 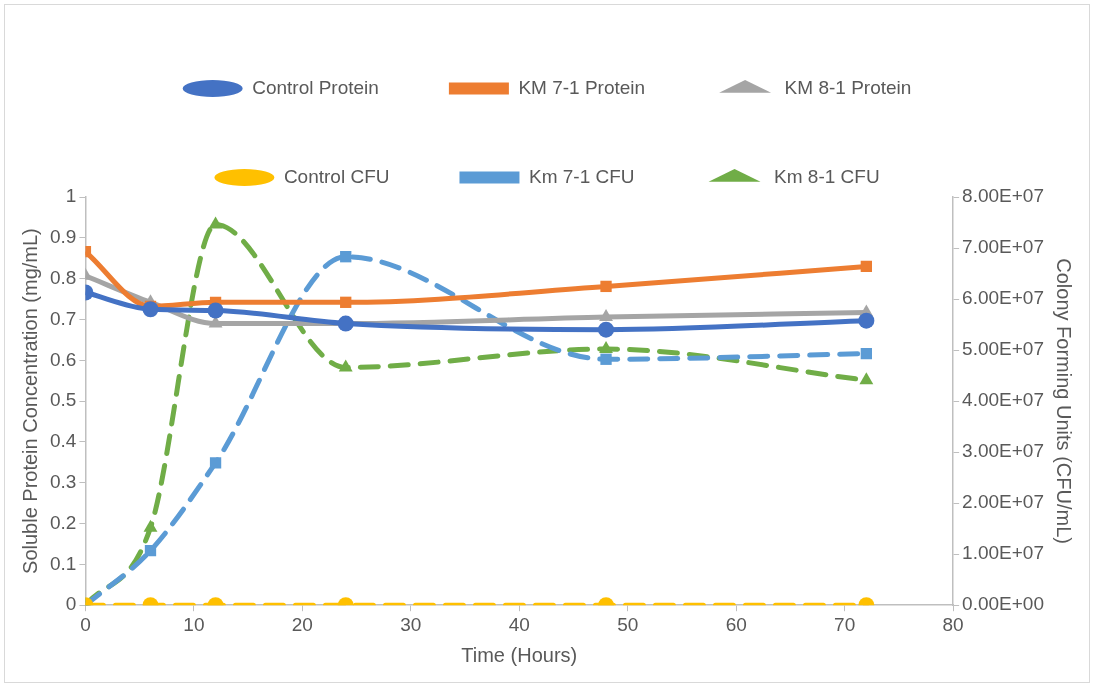 I want to click on y2-tick-label: 2.00E+07, so click(x=1003, y=502).